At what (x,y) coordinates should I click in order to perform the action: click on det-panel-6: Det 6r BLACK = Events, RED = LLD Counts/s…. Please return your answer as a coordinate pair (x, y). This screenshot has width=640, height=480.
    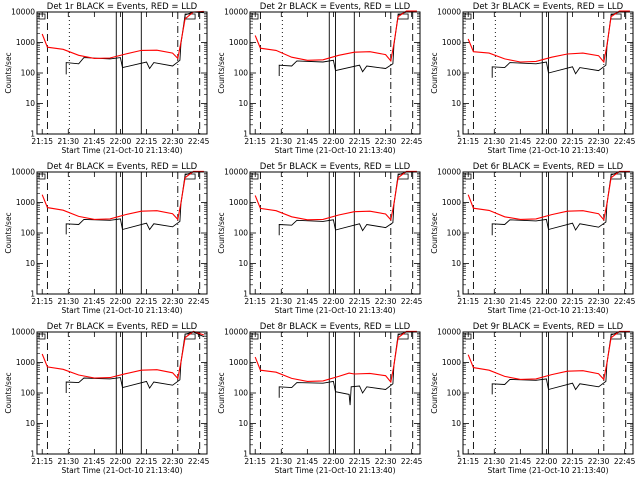
    Looking at the image, I should click on (533, 238).